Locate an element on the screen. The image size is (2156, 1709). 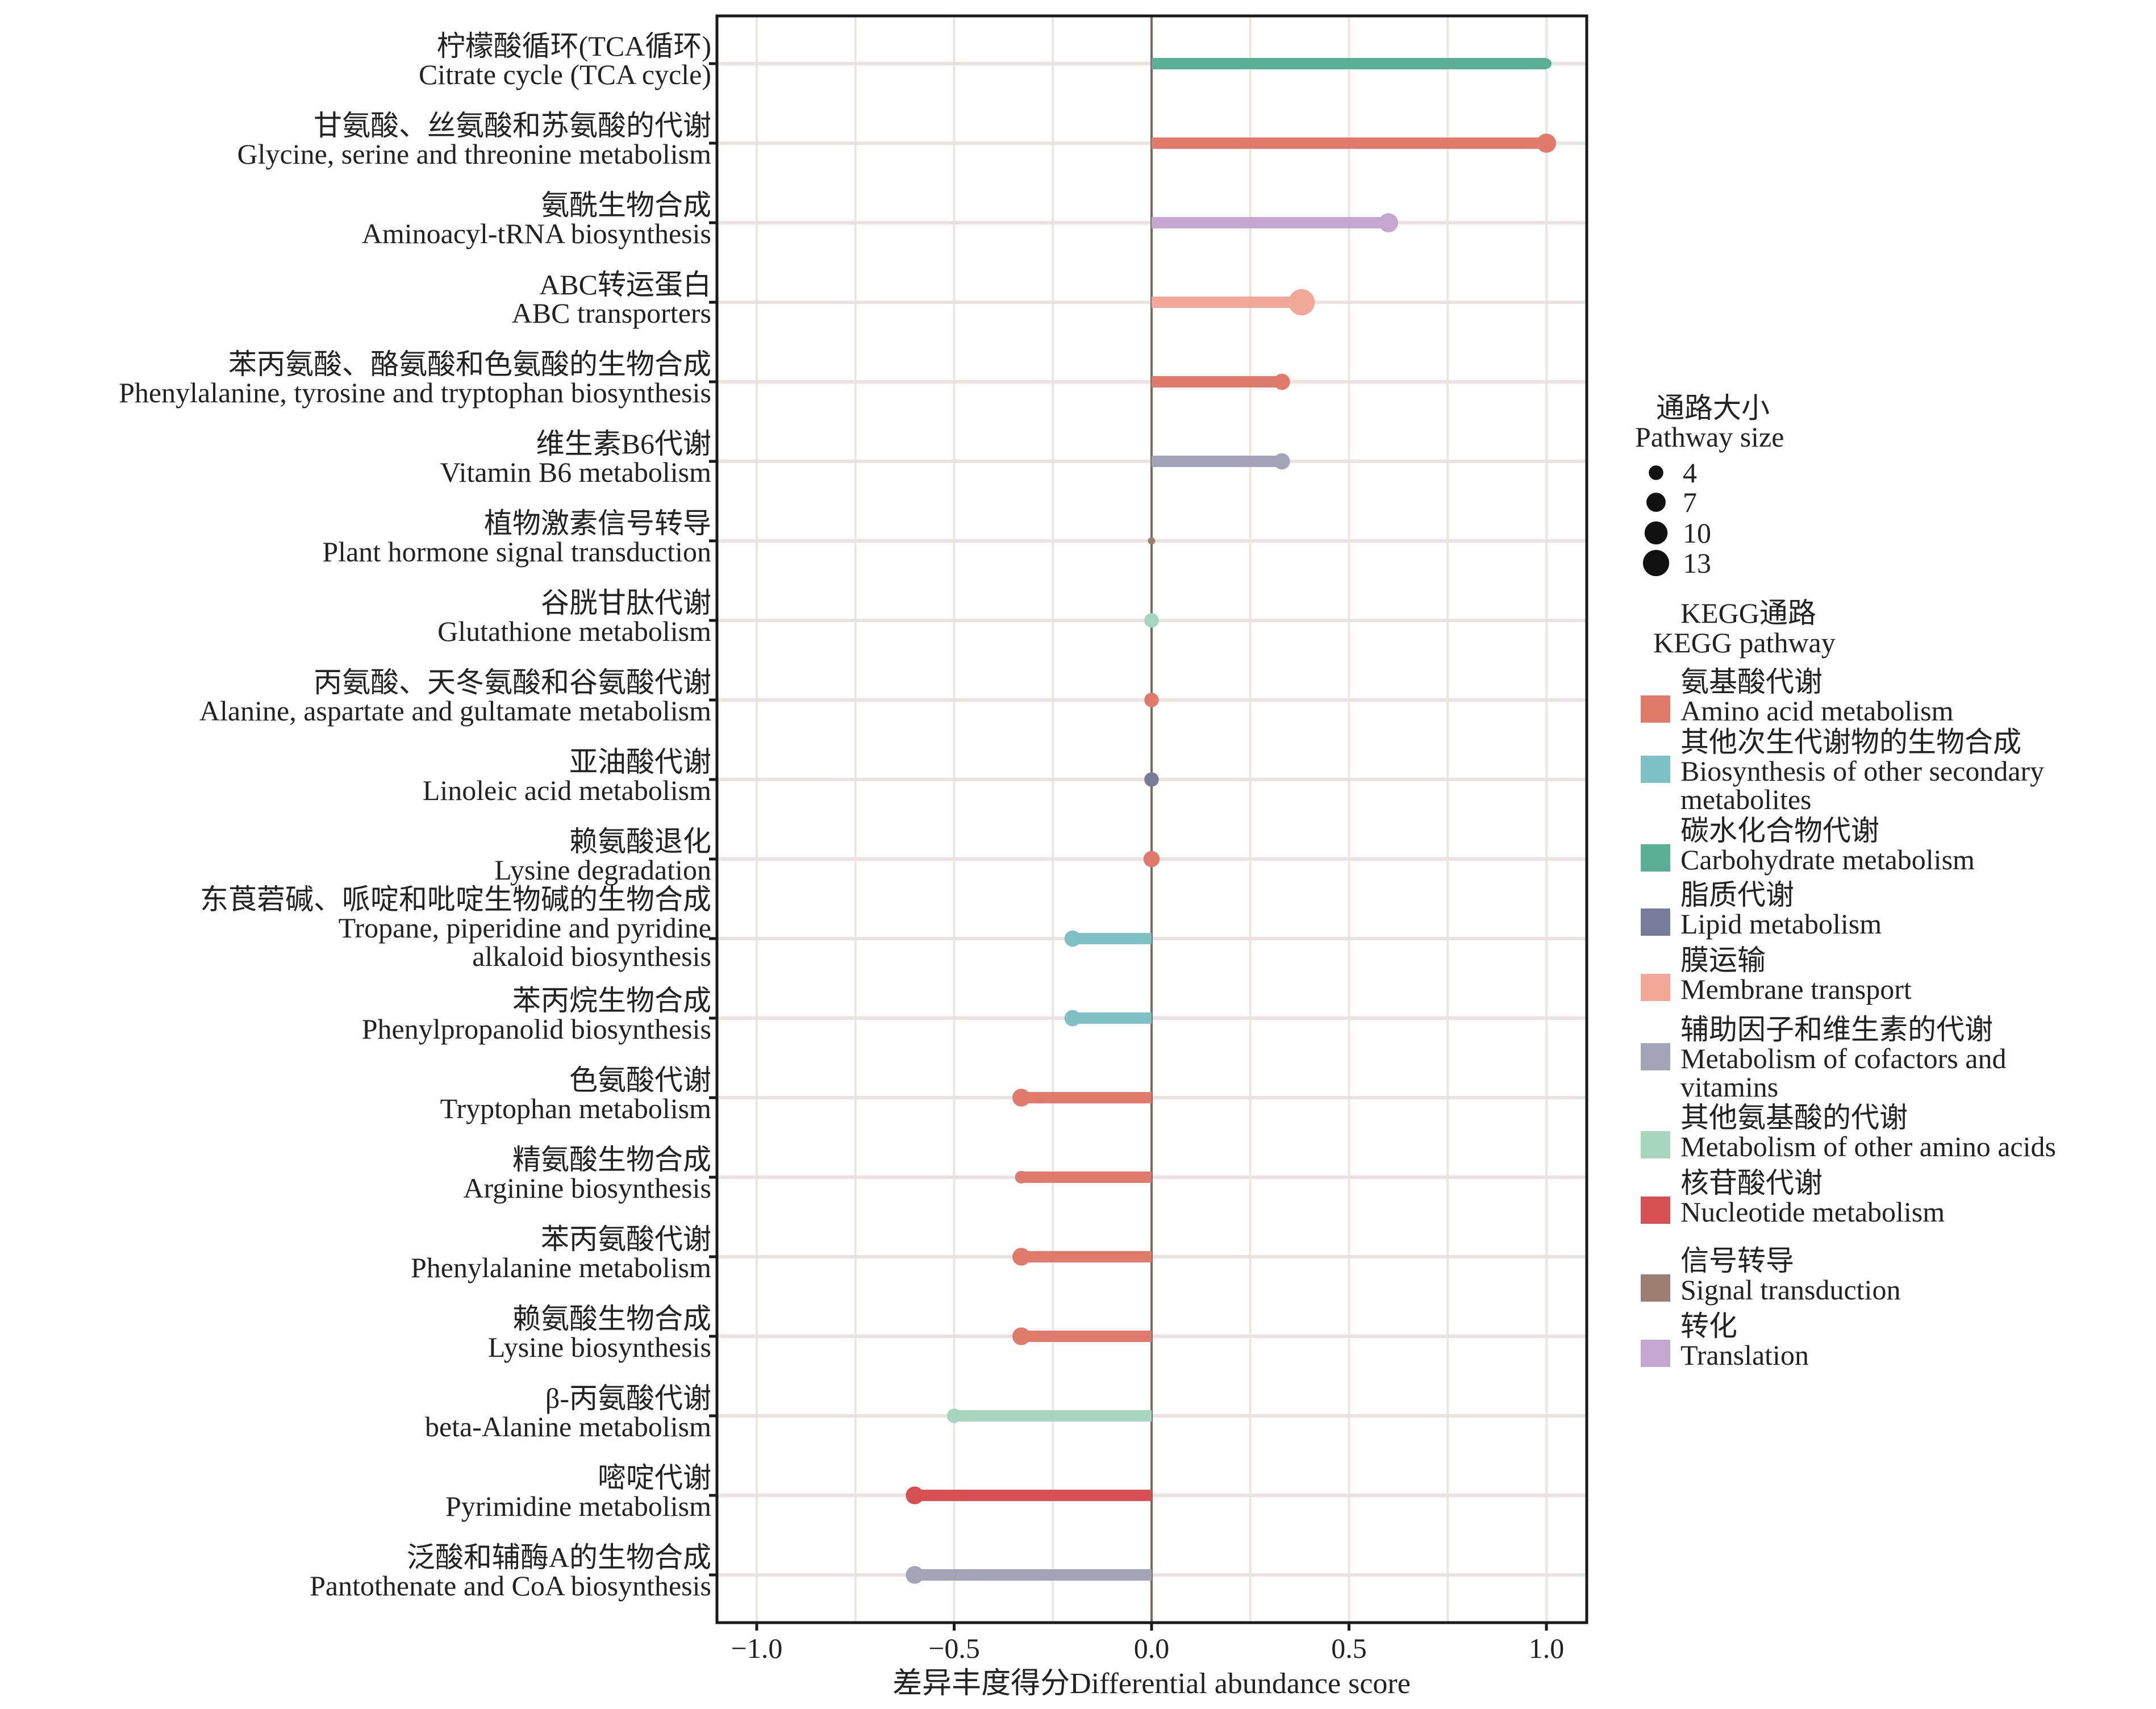
y-label-en: Glutathione metabolism is located at coordinates (574, 631).